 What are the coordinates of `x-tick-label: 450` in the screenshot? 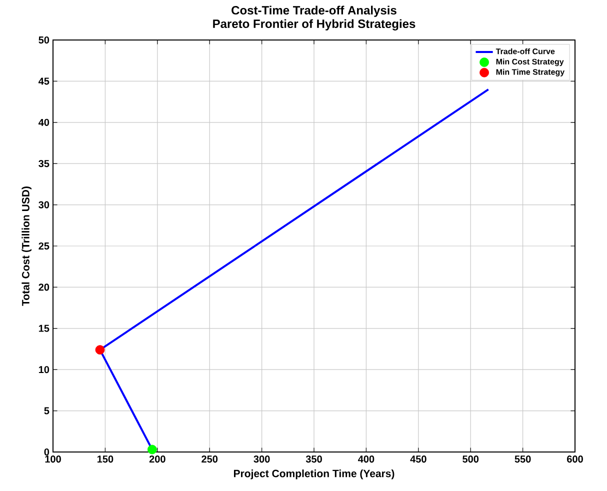 It's located at (418, 459).